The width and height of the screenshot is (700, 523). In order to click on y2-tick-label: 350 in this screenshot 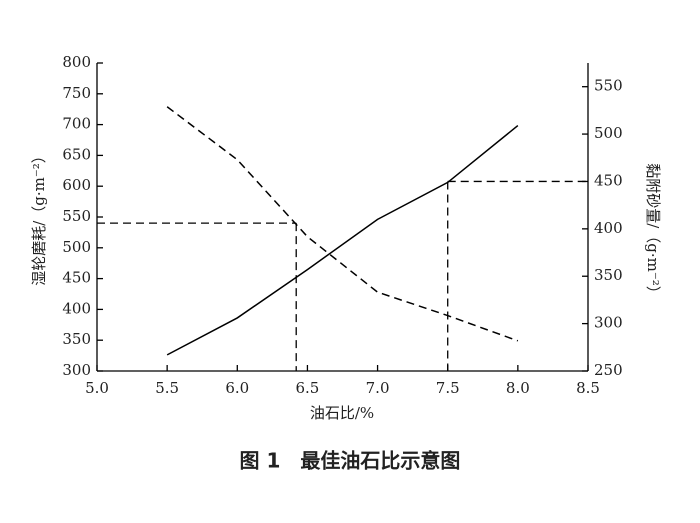, I will do `click(608, 275)`.